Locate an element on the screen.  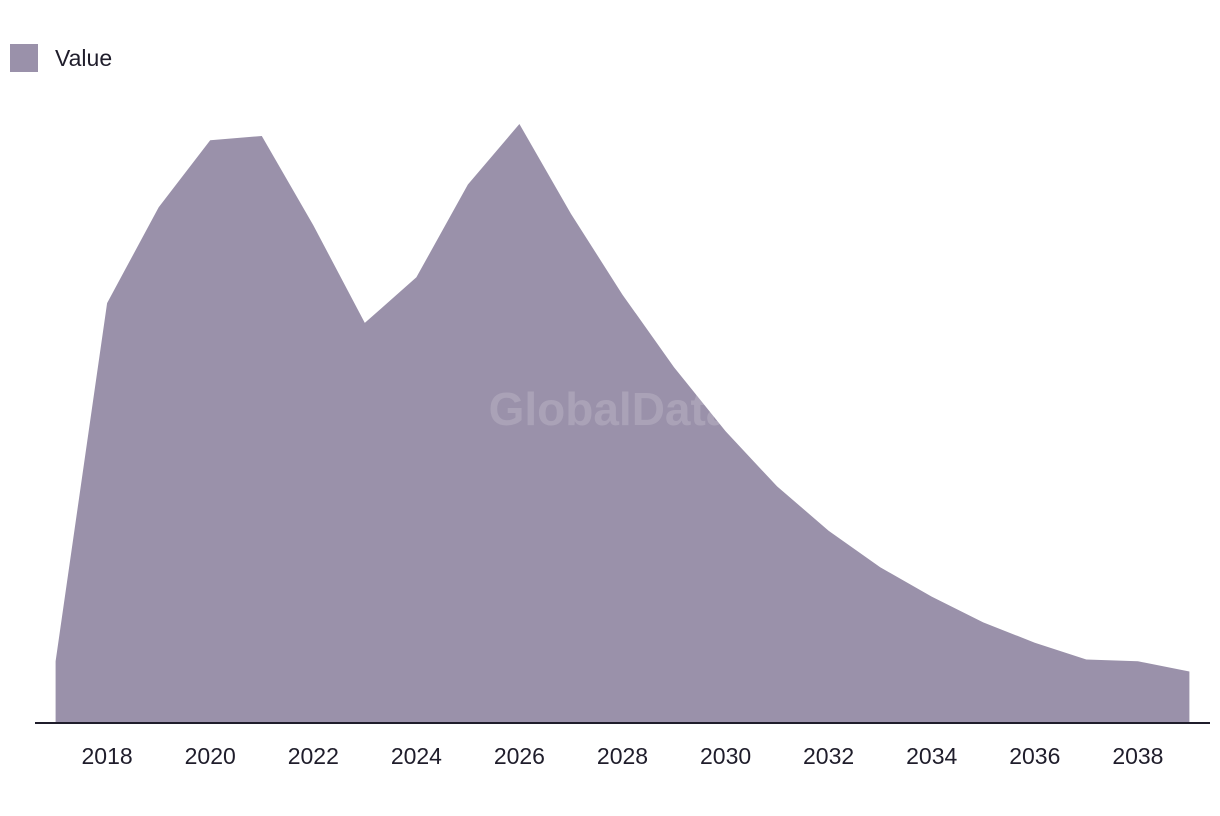
data-point-2028 is located at coordinates (623, 295).